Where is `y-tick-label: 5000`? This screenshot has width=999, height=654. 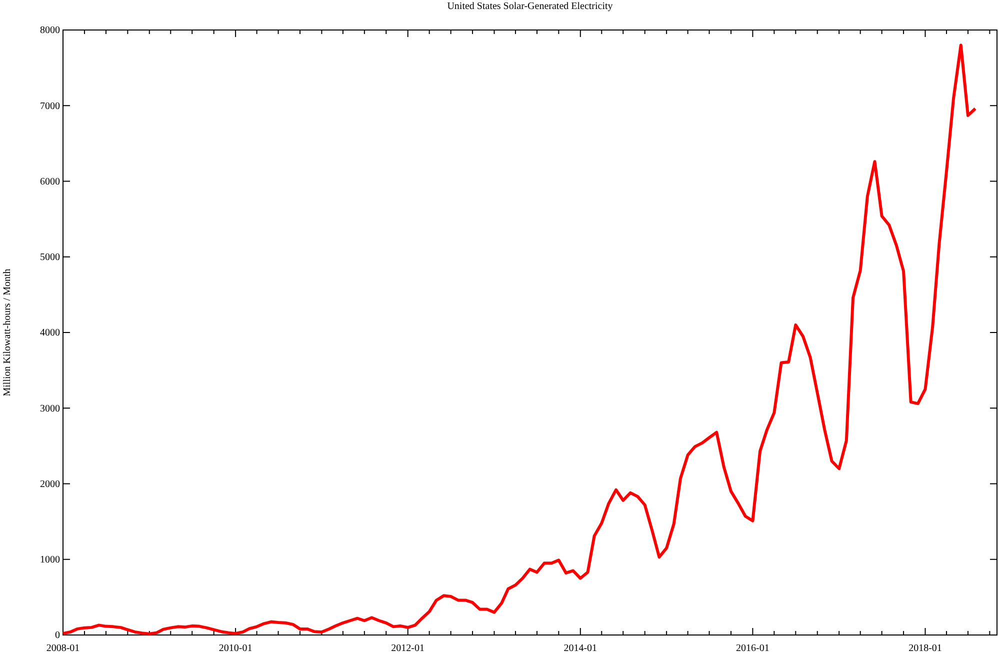 y-tick-label: 5000 is located at coordinates (50, 258).